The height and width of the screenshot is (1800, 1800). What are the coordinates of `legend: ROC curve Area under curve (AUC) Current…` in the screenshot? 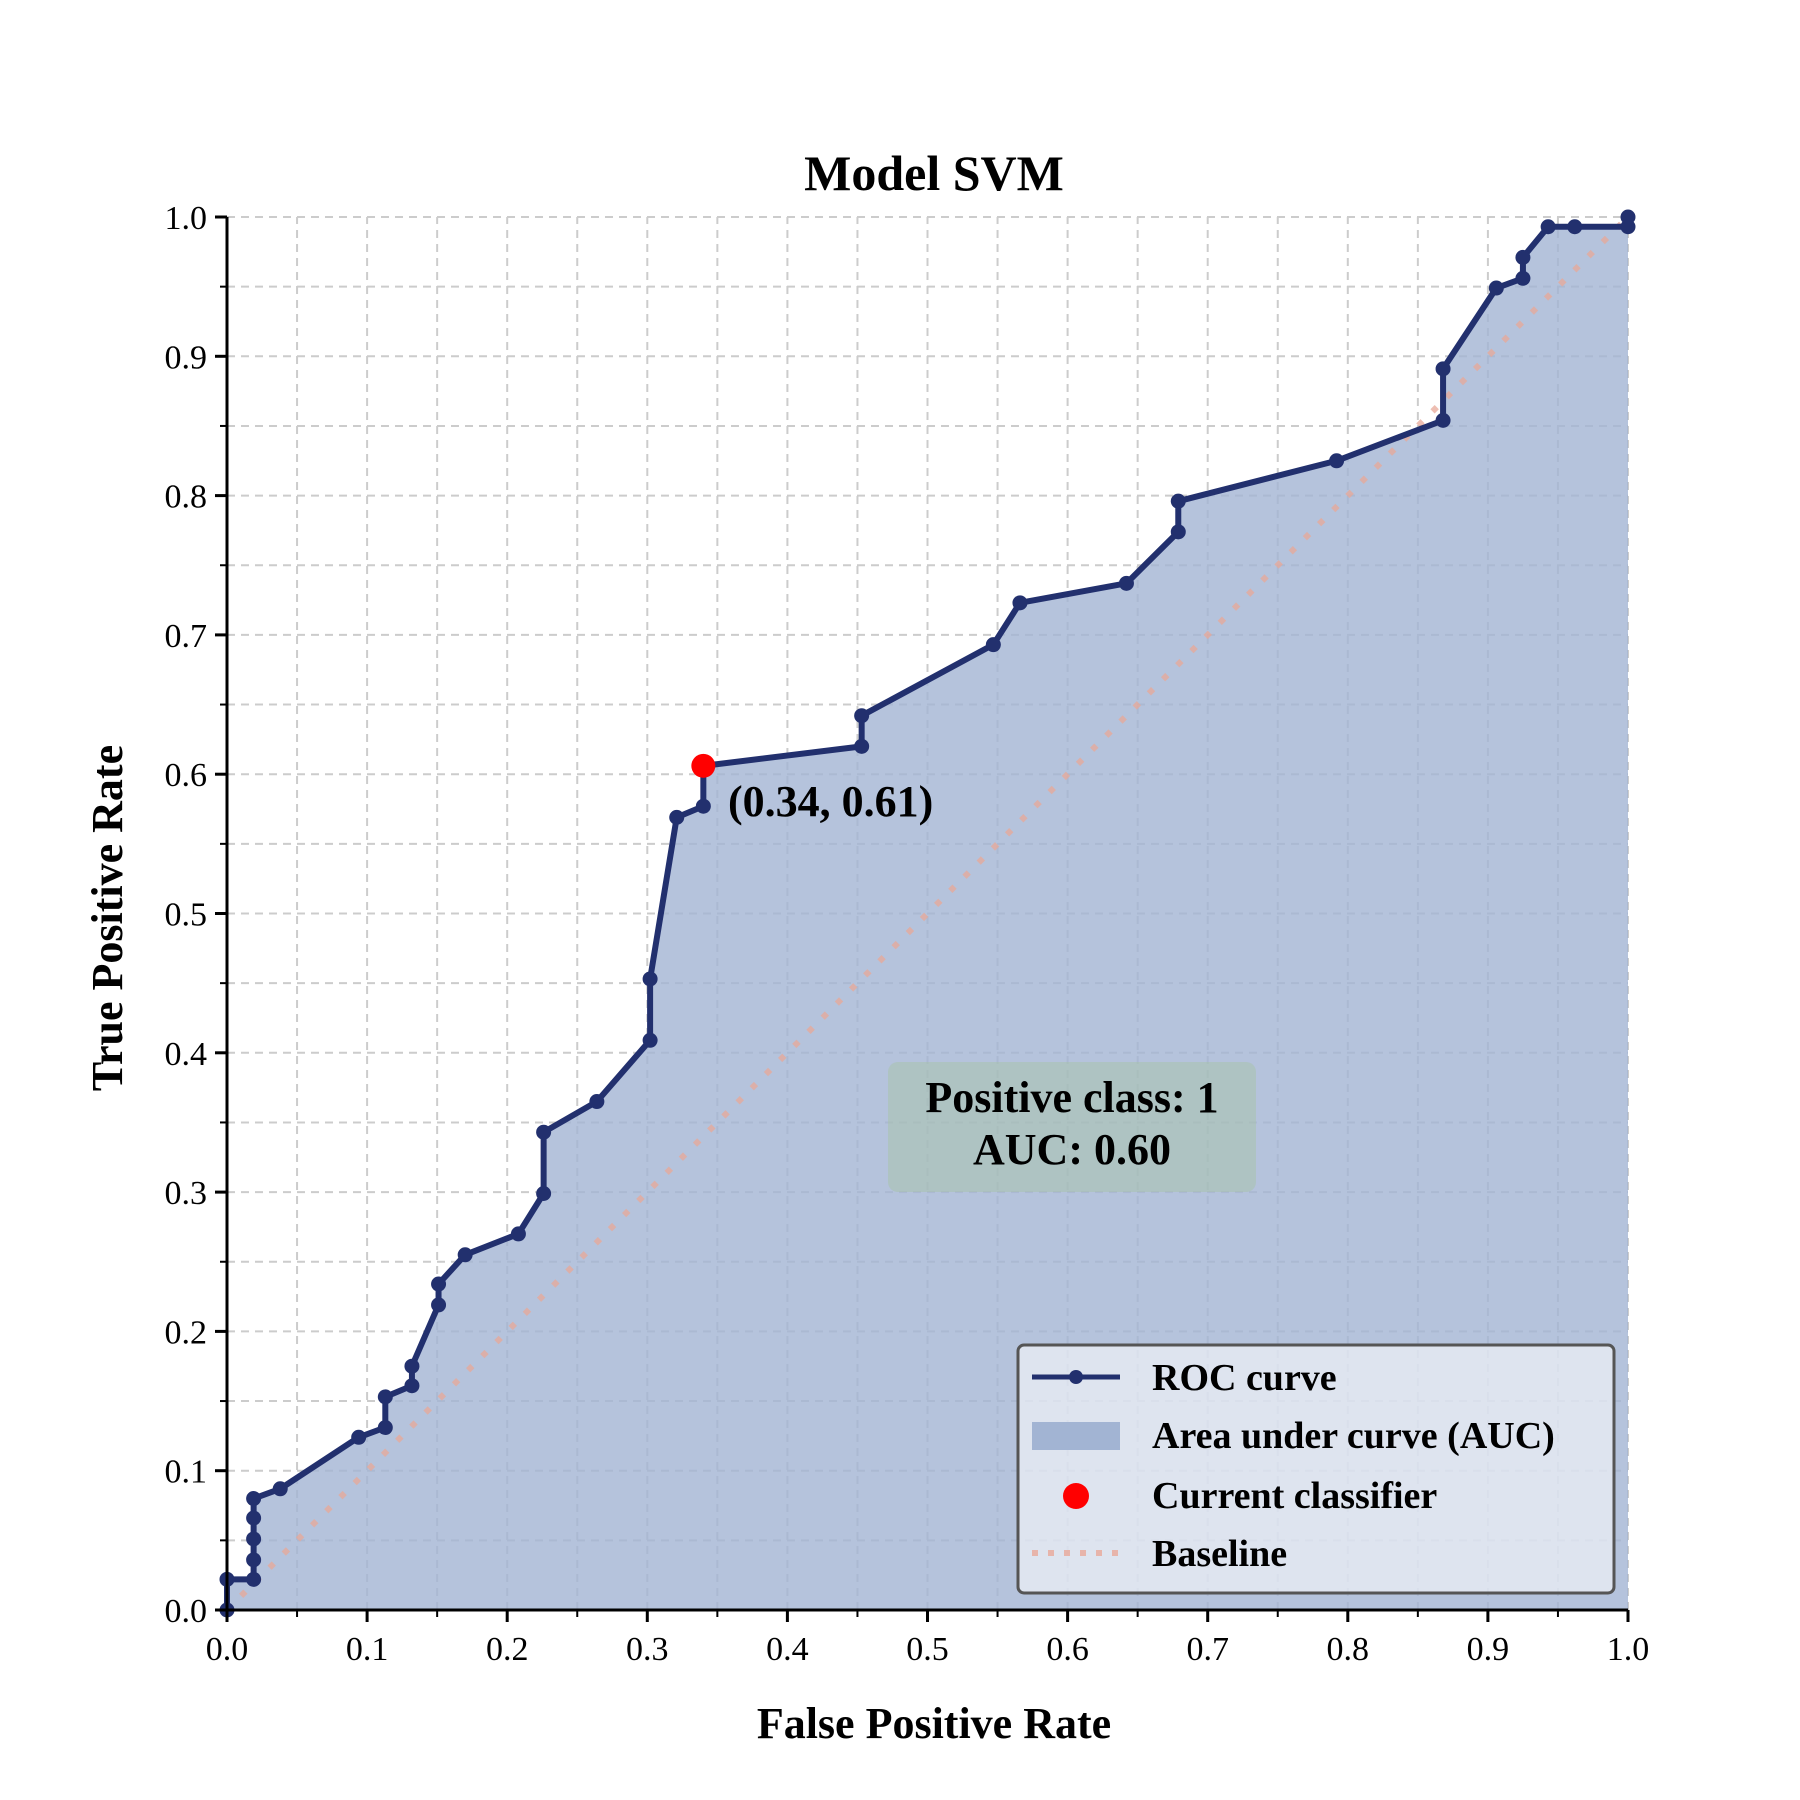 It's located at (1316, 1469).